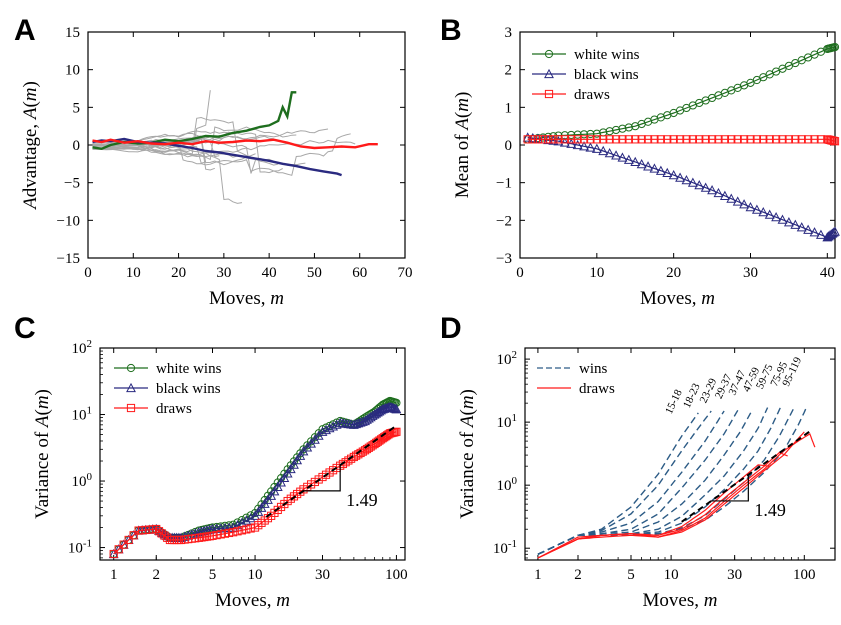  I want to click on y-tick-label: 10, so click(72, 71).